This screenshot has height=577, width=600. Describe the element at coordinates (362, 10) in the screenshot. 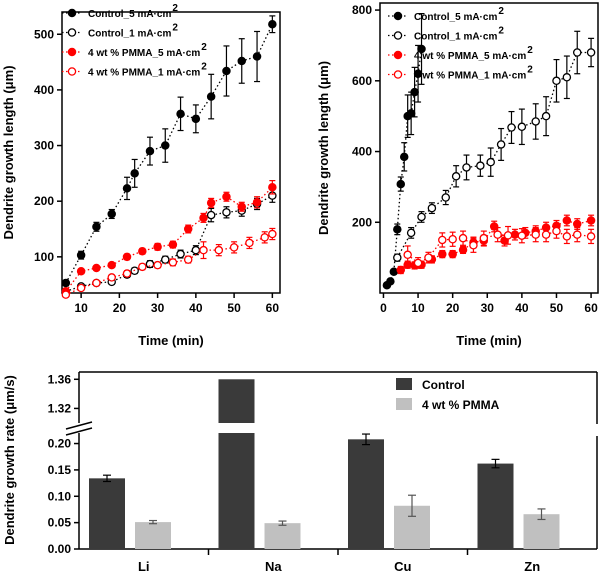

I see `y-tick-label: 800` at that location.